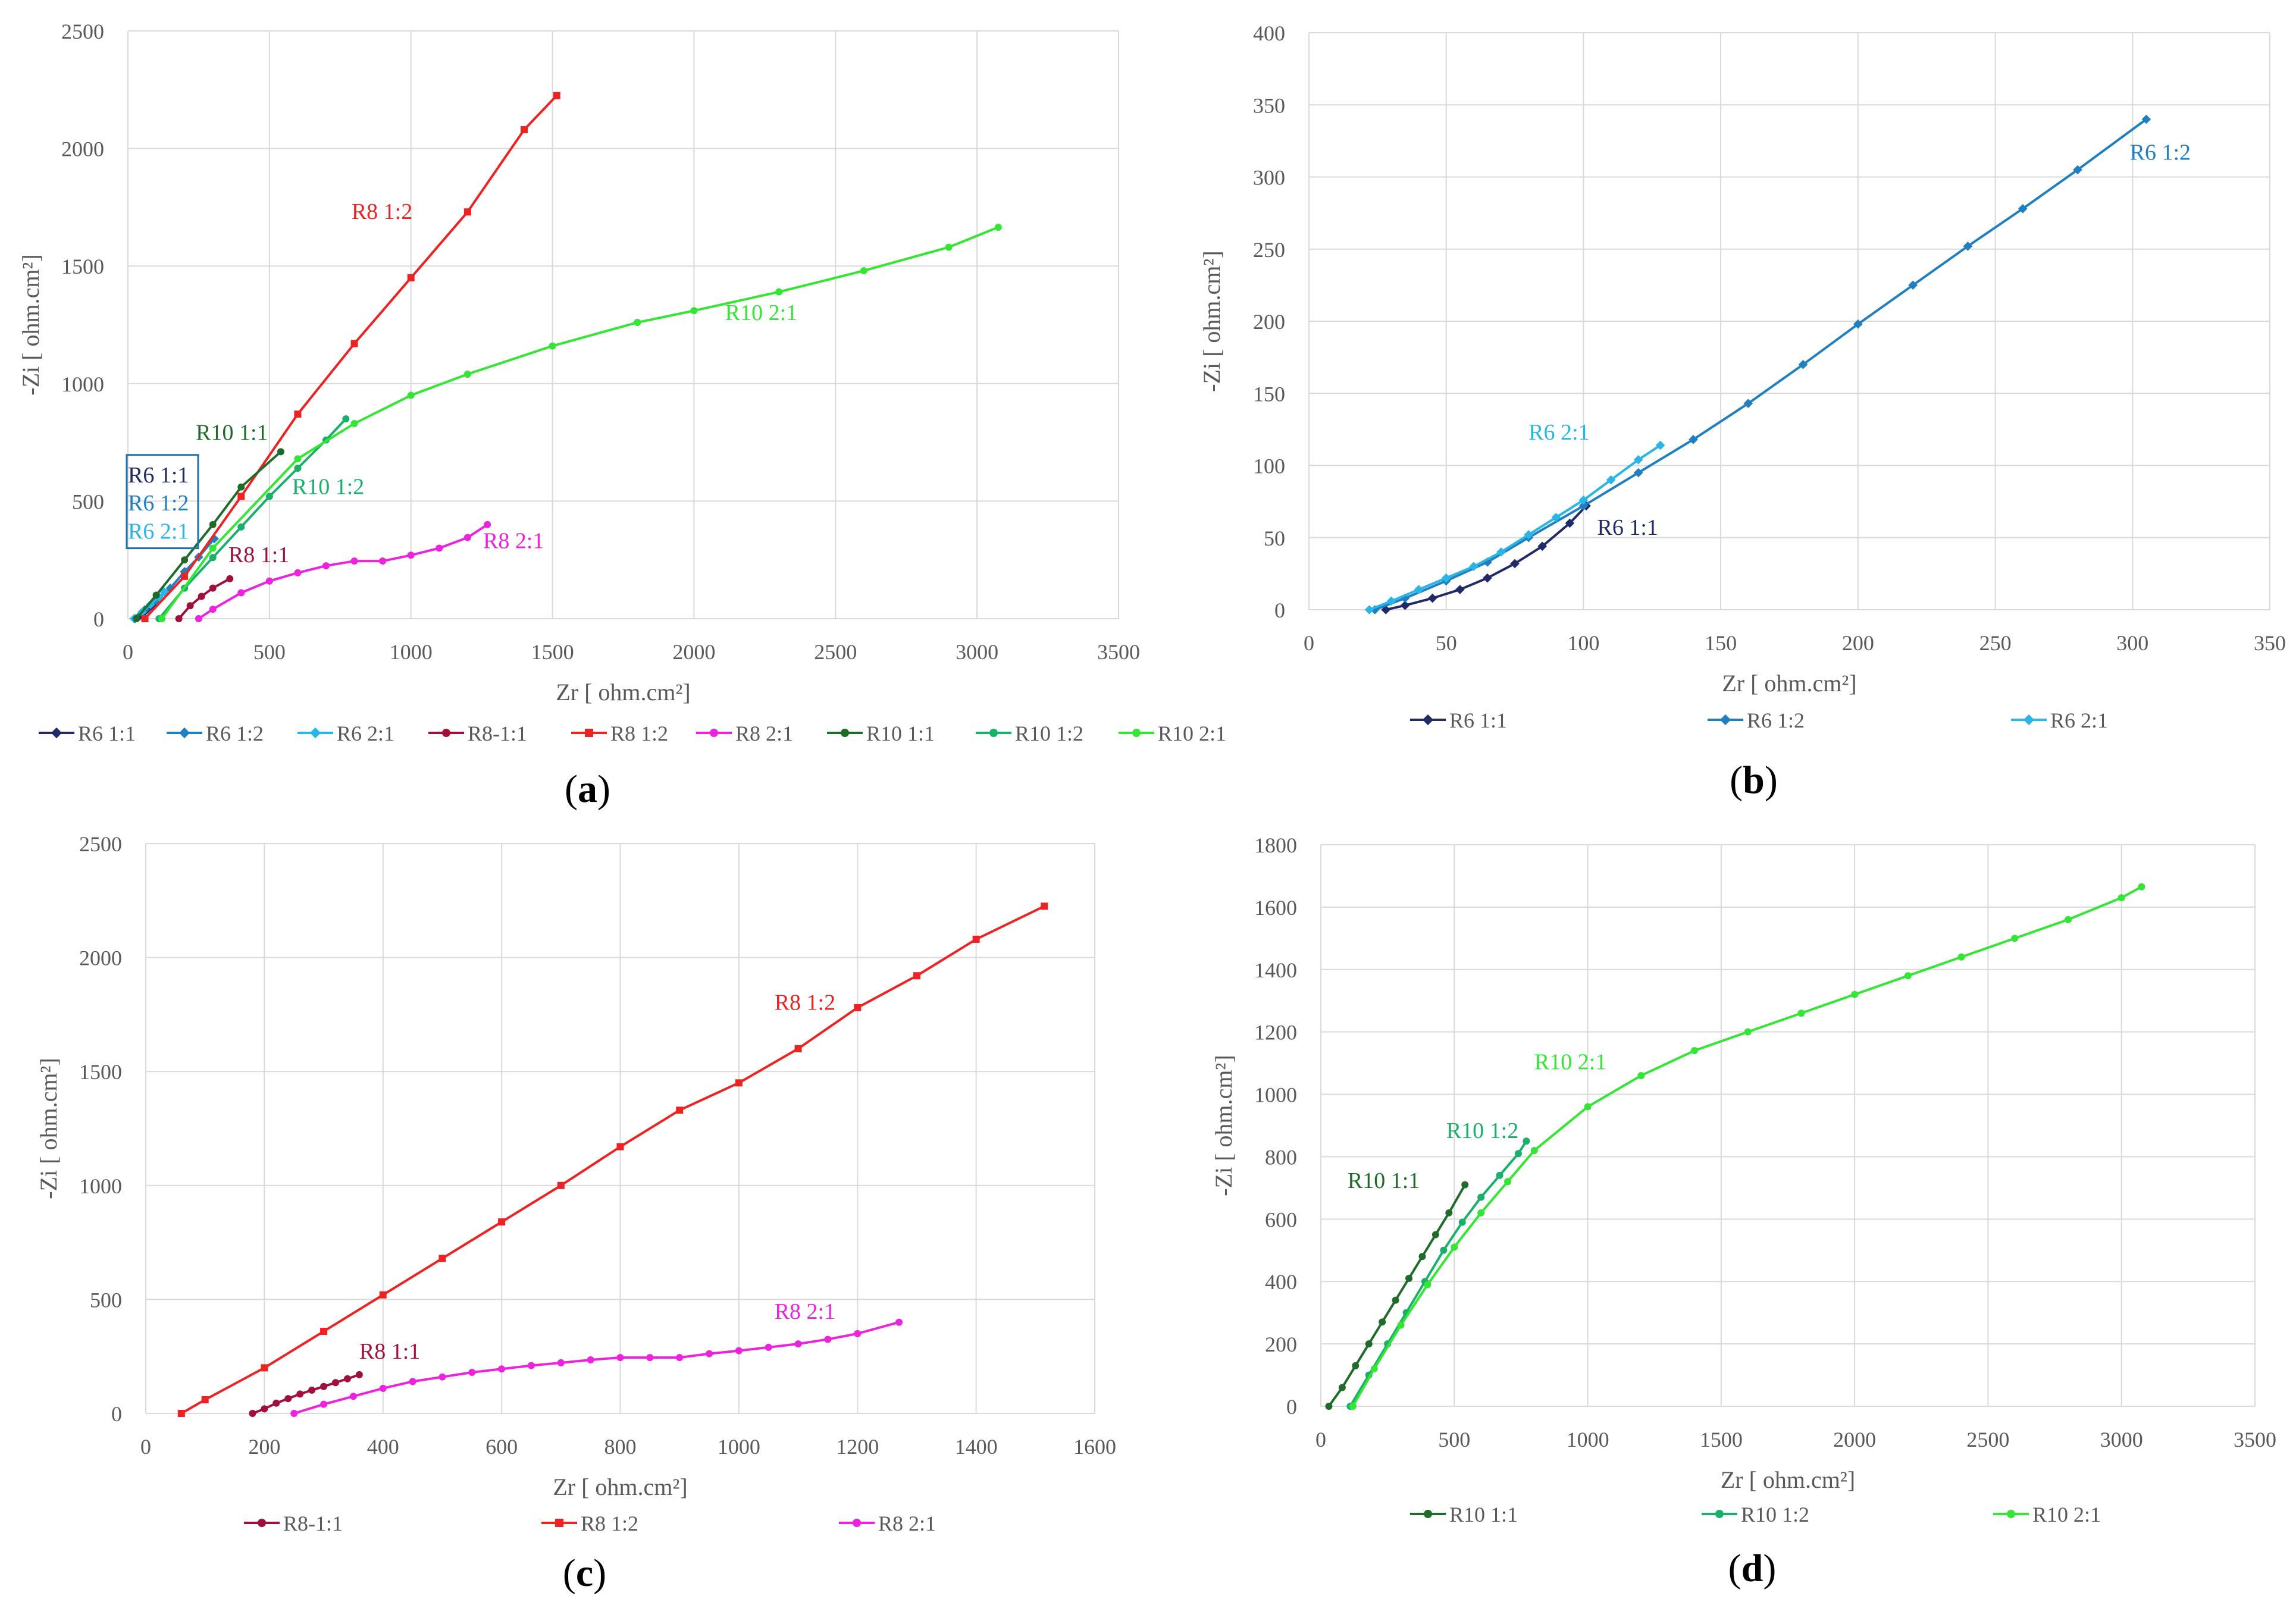 Image resolution: width=2296 pixels, height=1624 pixels. Describe the element at coordinates (1789, 321) in the screenshot. I see `gridlines` at that location.